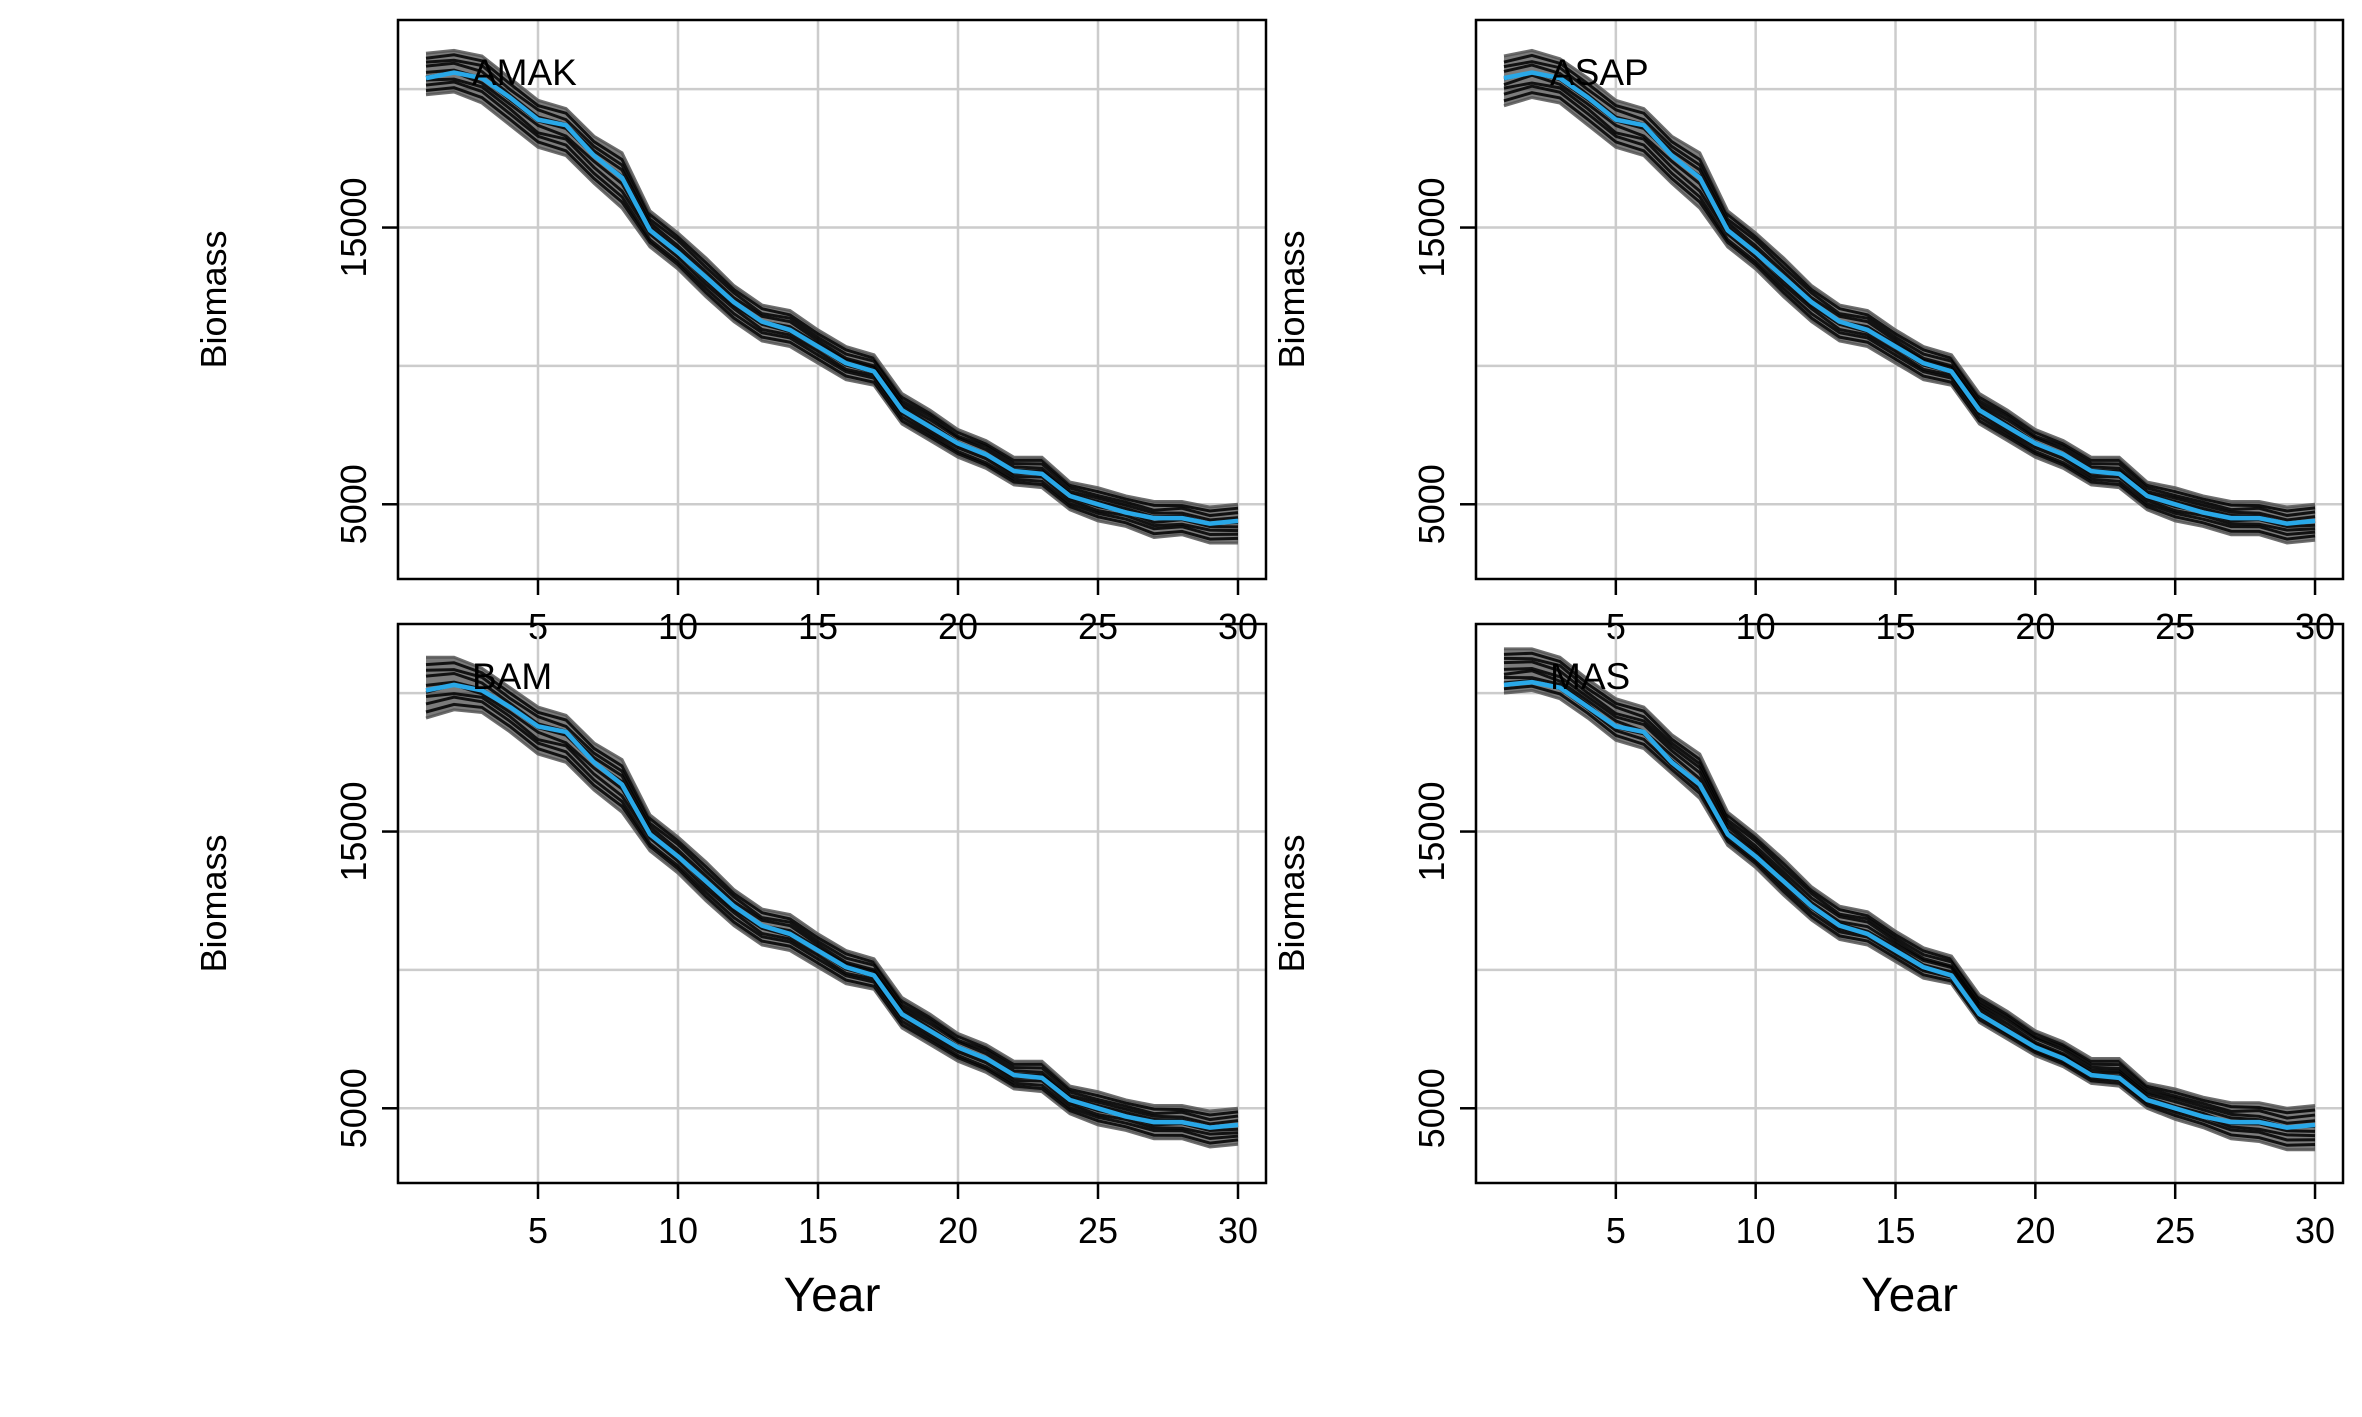 This screenshot has height=1417, width=2362. Describe the element at coordinates (1599, 72) in the screenshot. I see `panel-label: ASAP` at that location.